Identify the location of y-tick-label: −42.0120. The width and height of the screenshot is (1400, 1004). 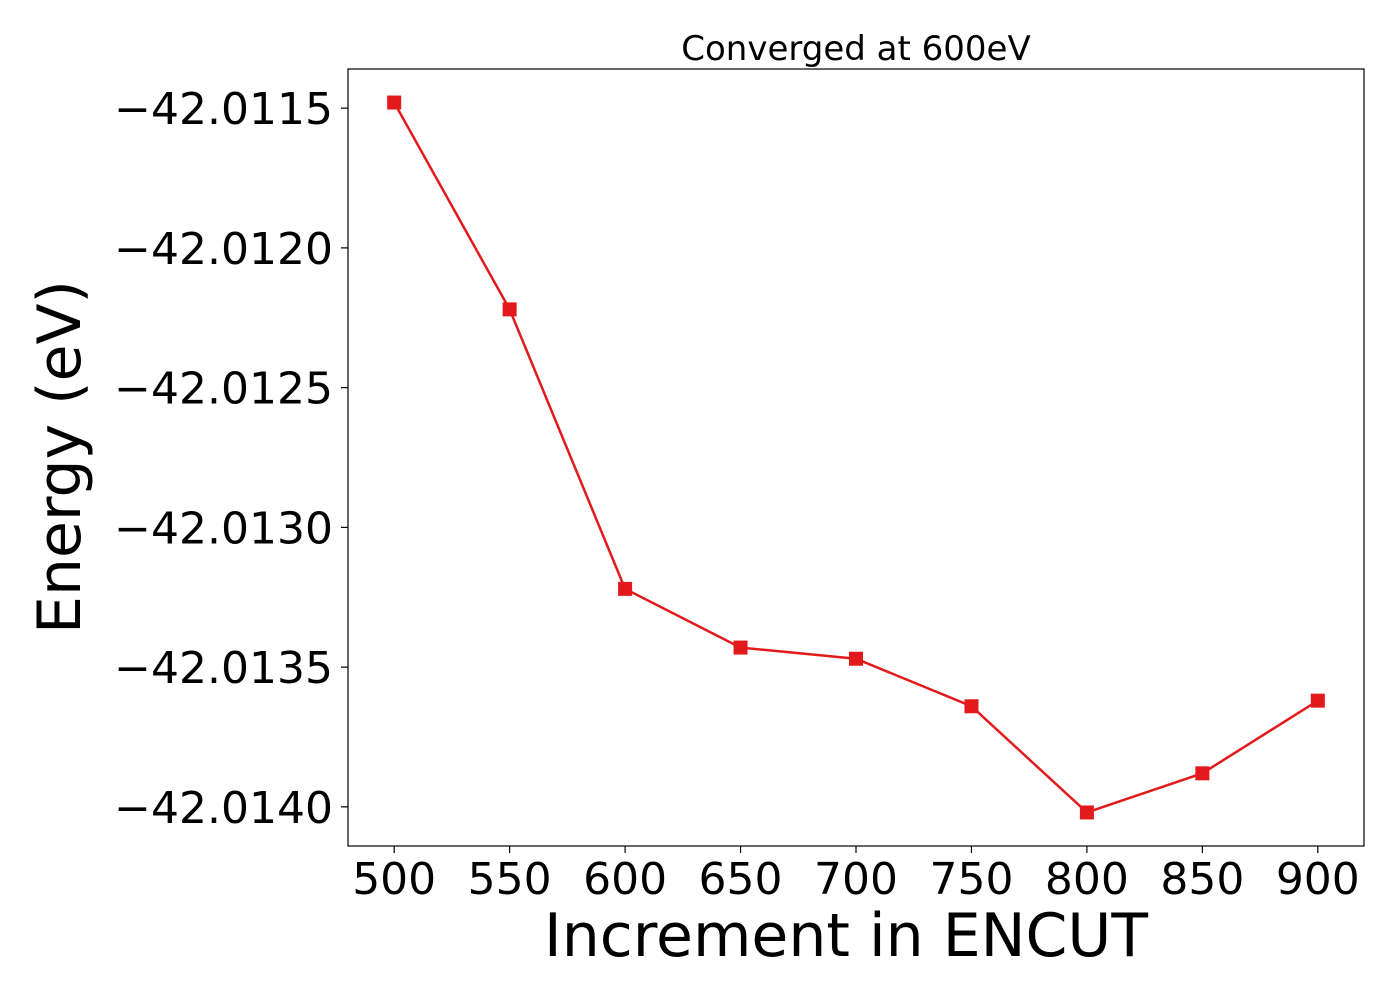
(223, 249).